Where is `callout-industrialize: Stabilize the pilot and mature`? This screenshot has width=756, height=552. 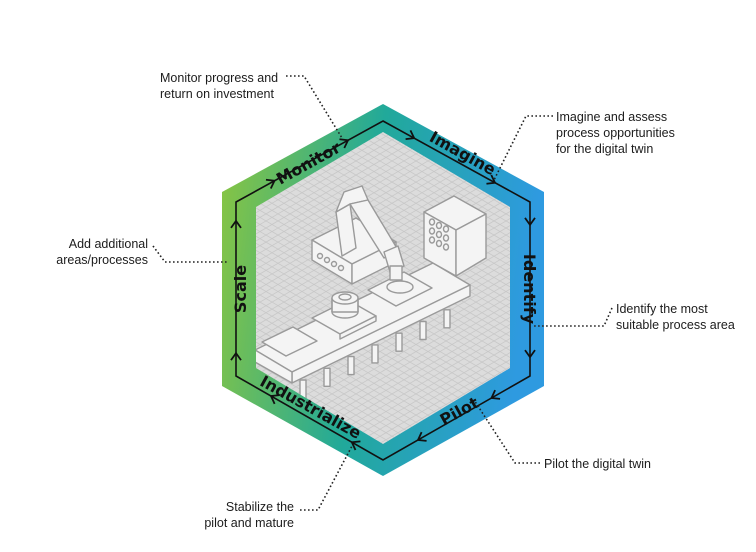 callout-industrialize: Stabilize the pilot and mature is located at coordinates (249, 515).